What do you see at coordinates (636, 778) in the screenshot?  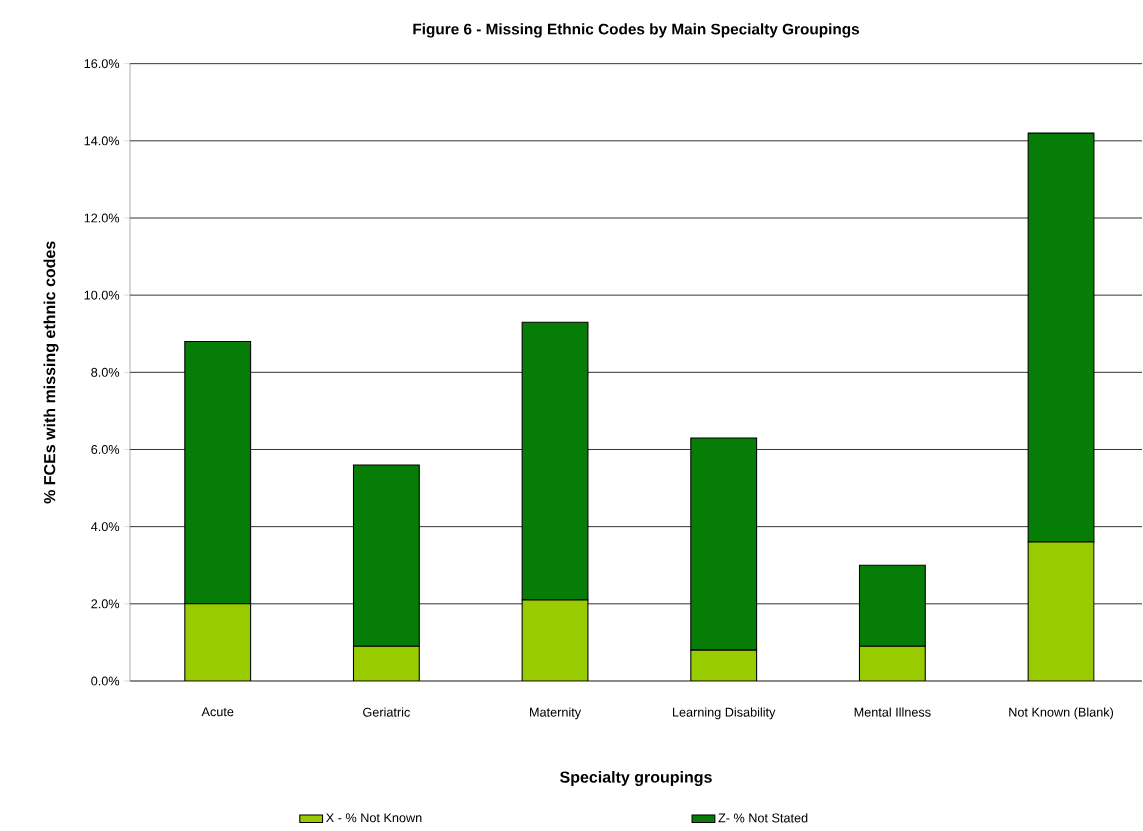 I see `x-axis-title: Specialty groupings` at bounding box center [636, 778].